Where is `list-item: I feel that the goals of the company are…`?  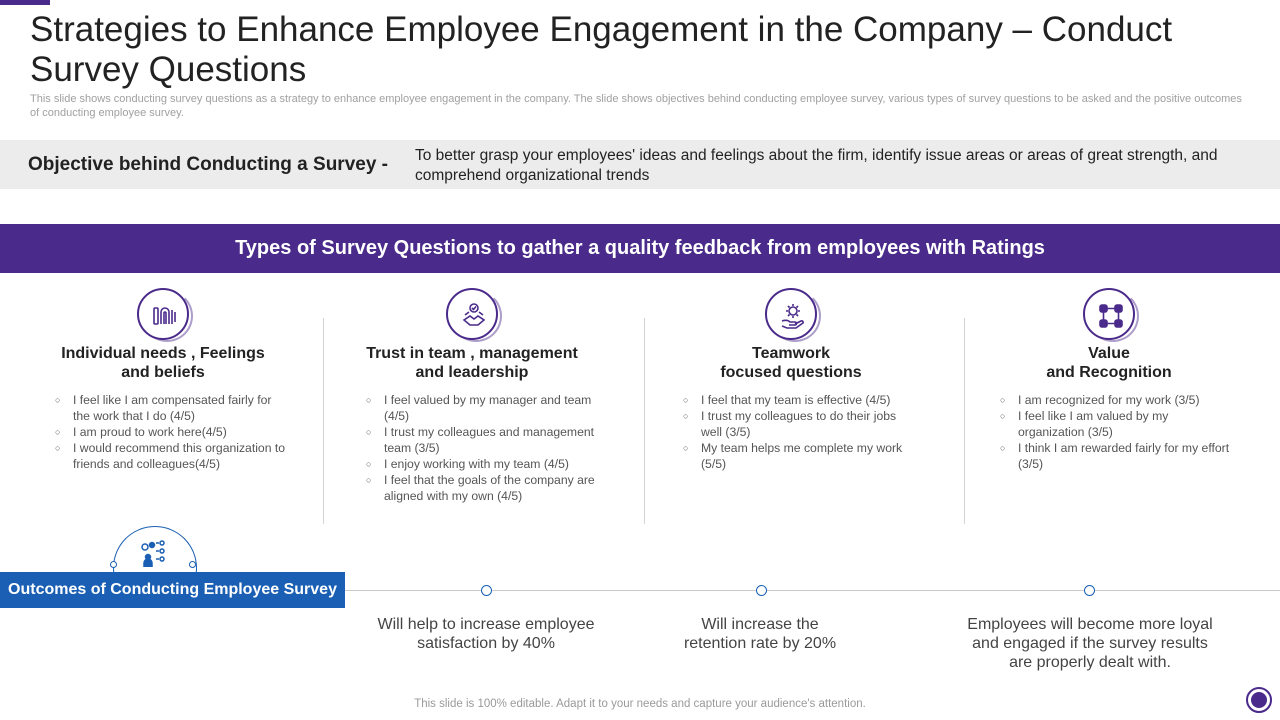 list-item: I feel that the goals of the company are… is located at coordinates (482, 488).